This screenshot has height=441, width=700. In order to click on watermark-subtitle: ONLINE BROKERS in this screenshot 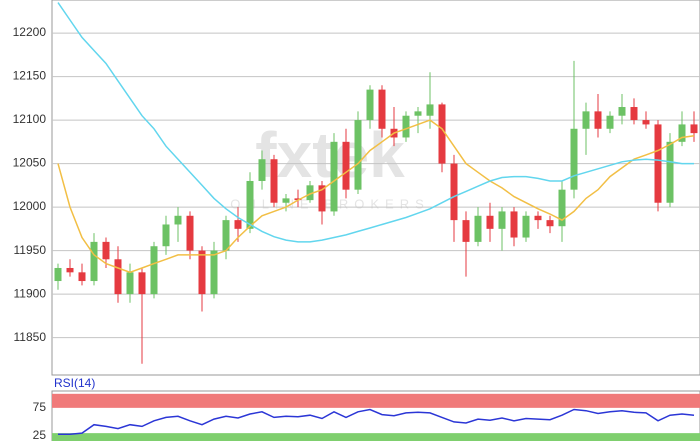, I will do `click(330, 203)`.